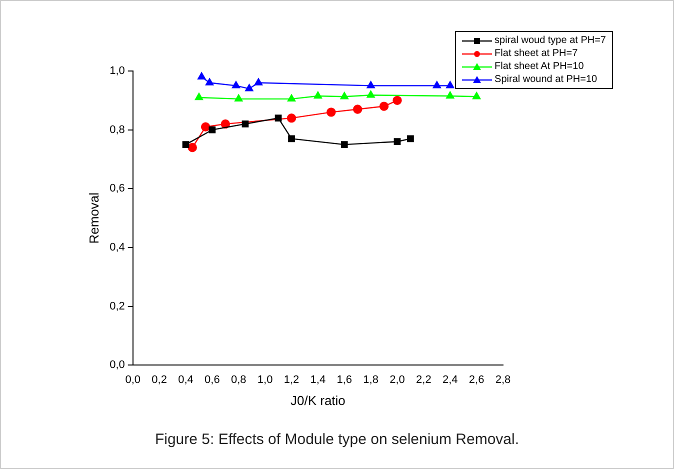  Describe the element at coordinates (117, 365) in the screenshot. I see `y-tick-label: 0,0` at that location.